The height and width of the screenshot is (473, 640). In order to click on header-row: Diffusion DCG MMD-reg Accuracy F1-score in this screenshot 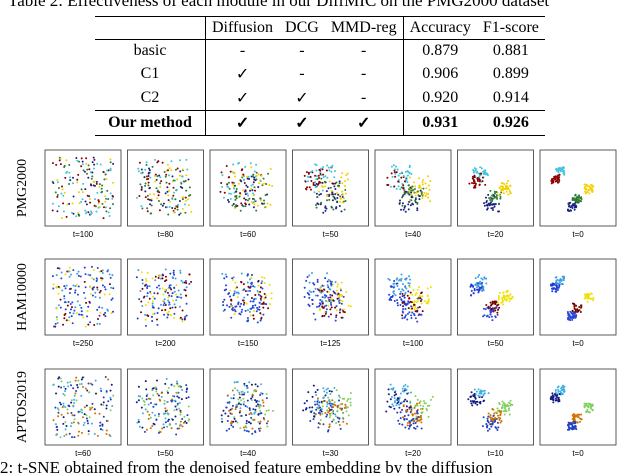, I will do `click(320, 28)`.